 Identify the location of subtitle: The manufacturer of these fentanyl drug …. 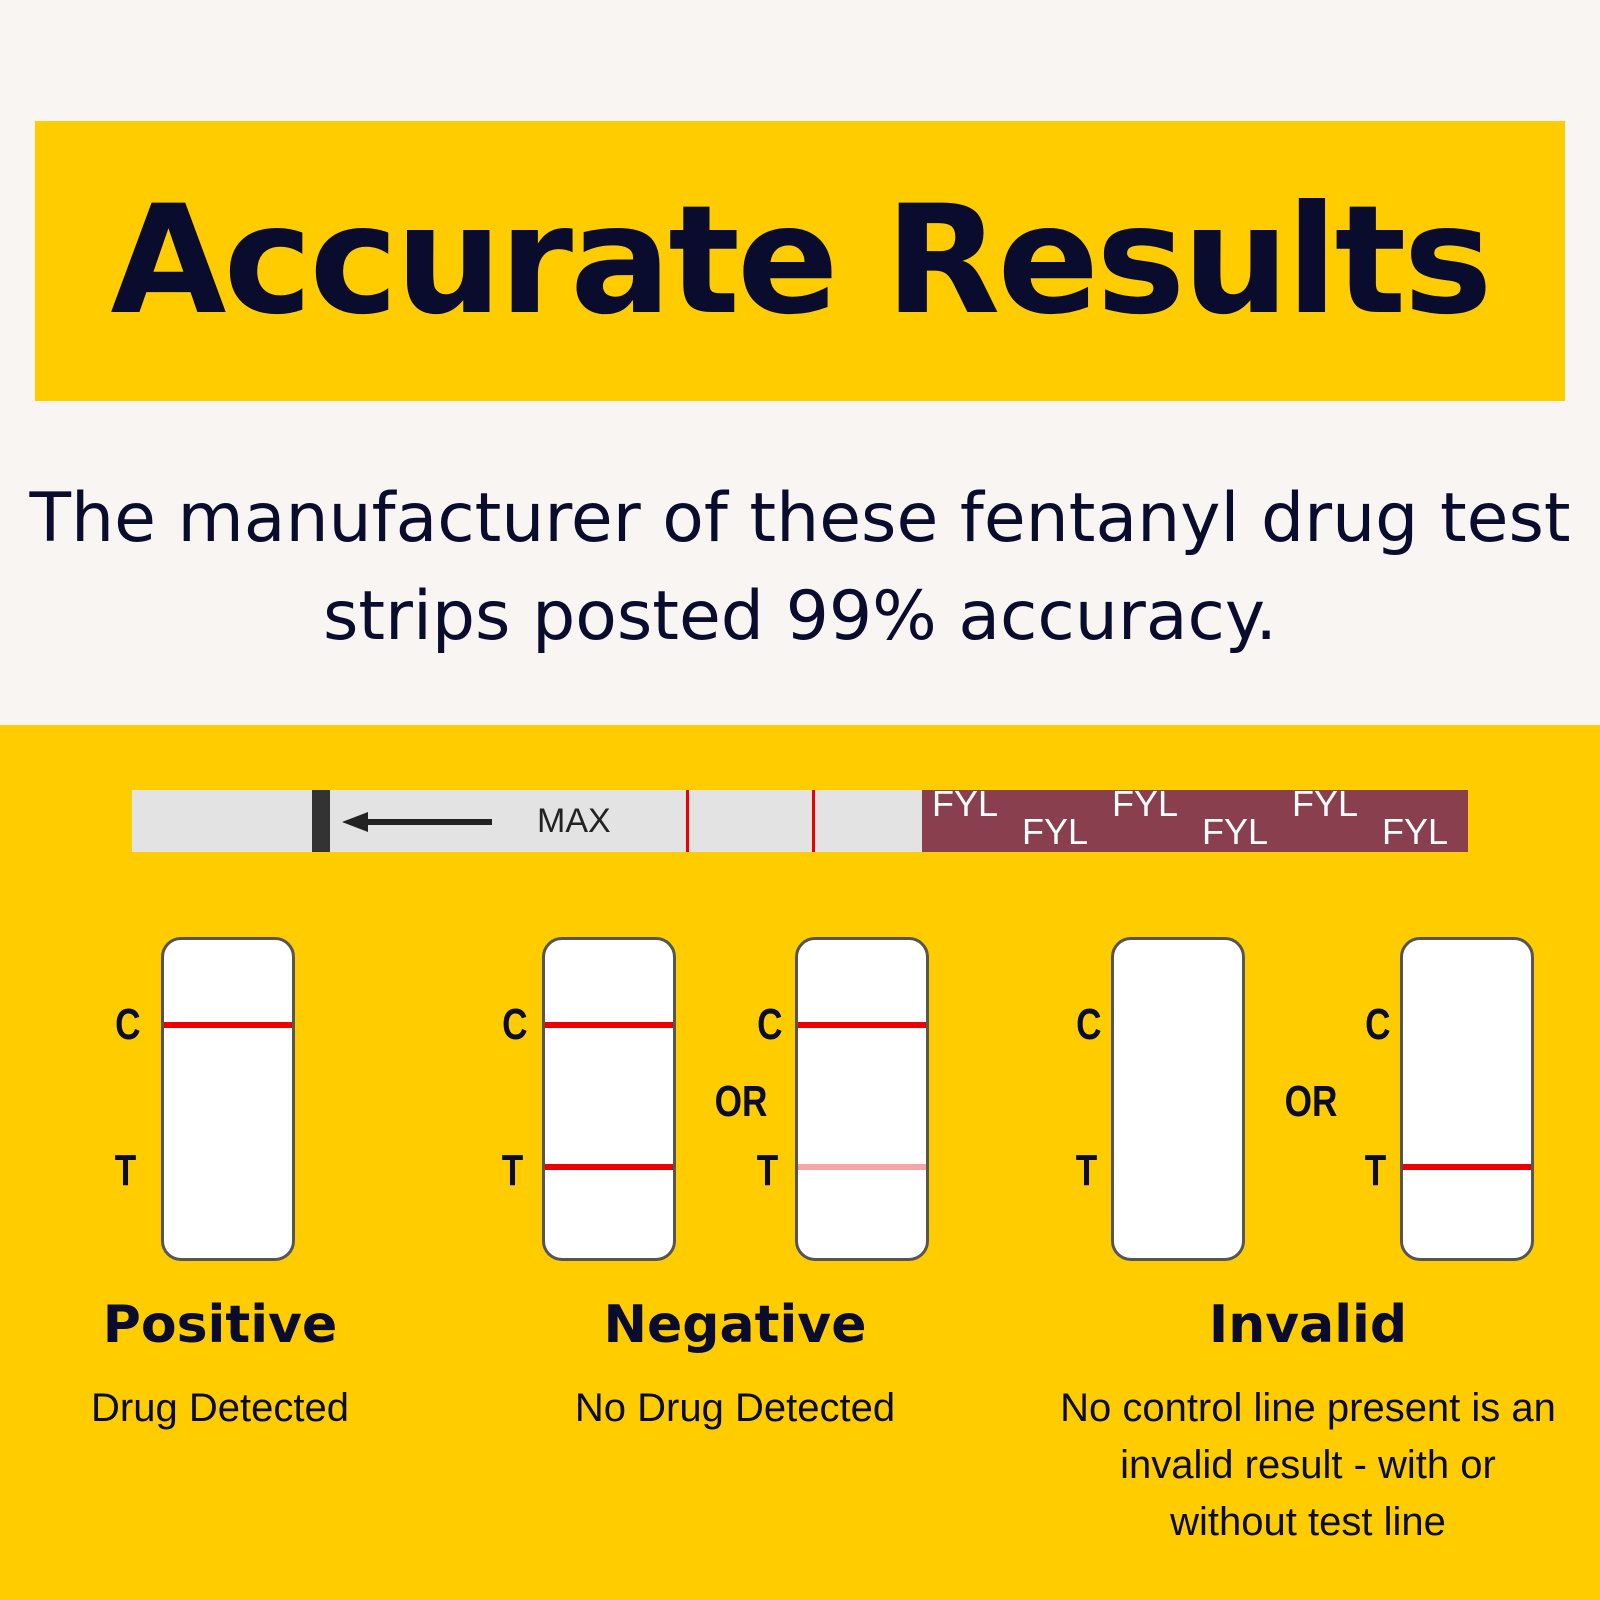
(800, 567).